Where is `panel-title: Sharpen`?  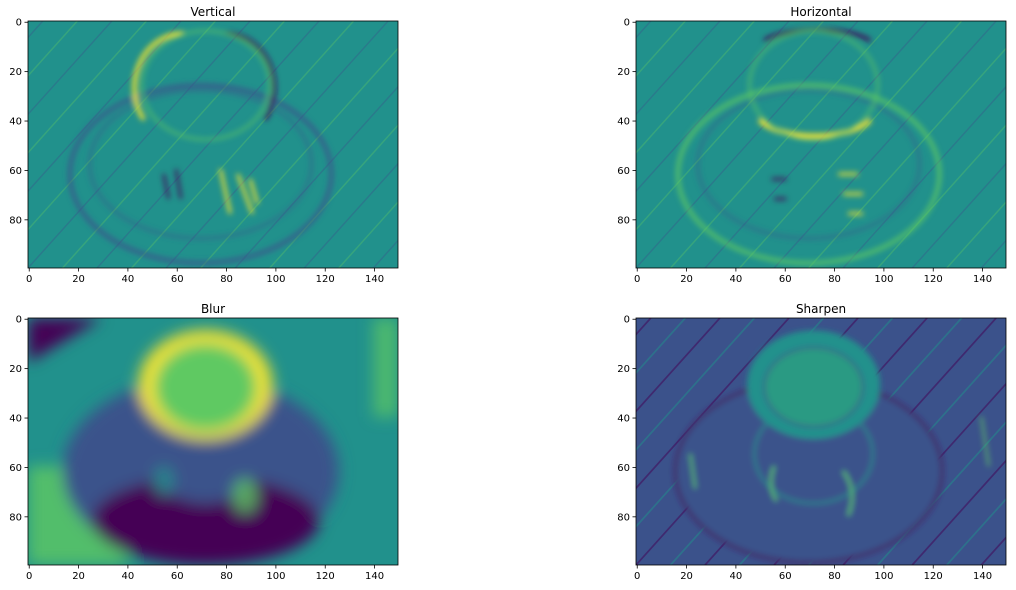
panel-title: Sharpen is located at coordinates (821, 309).